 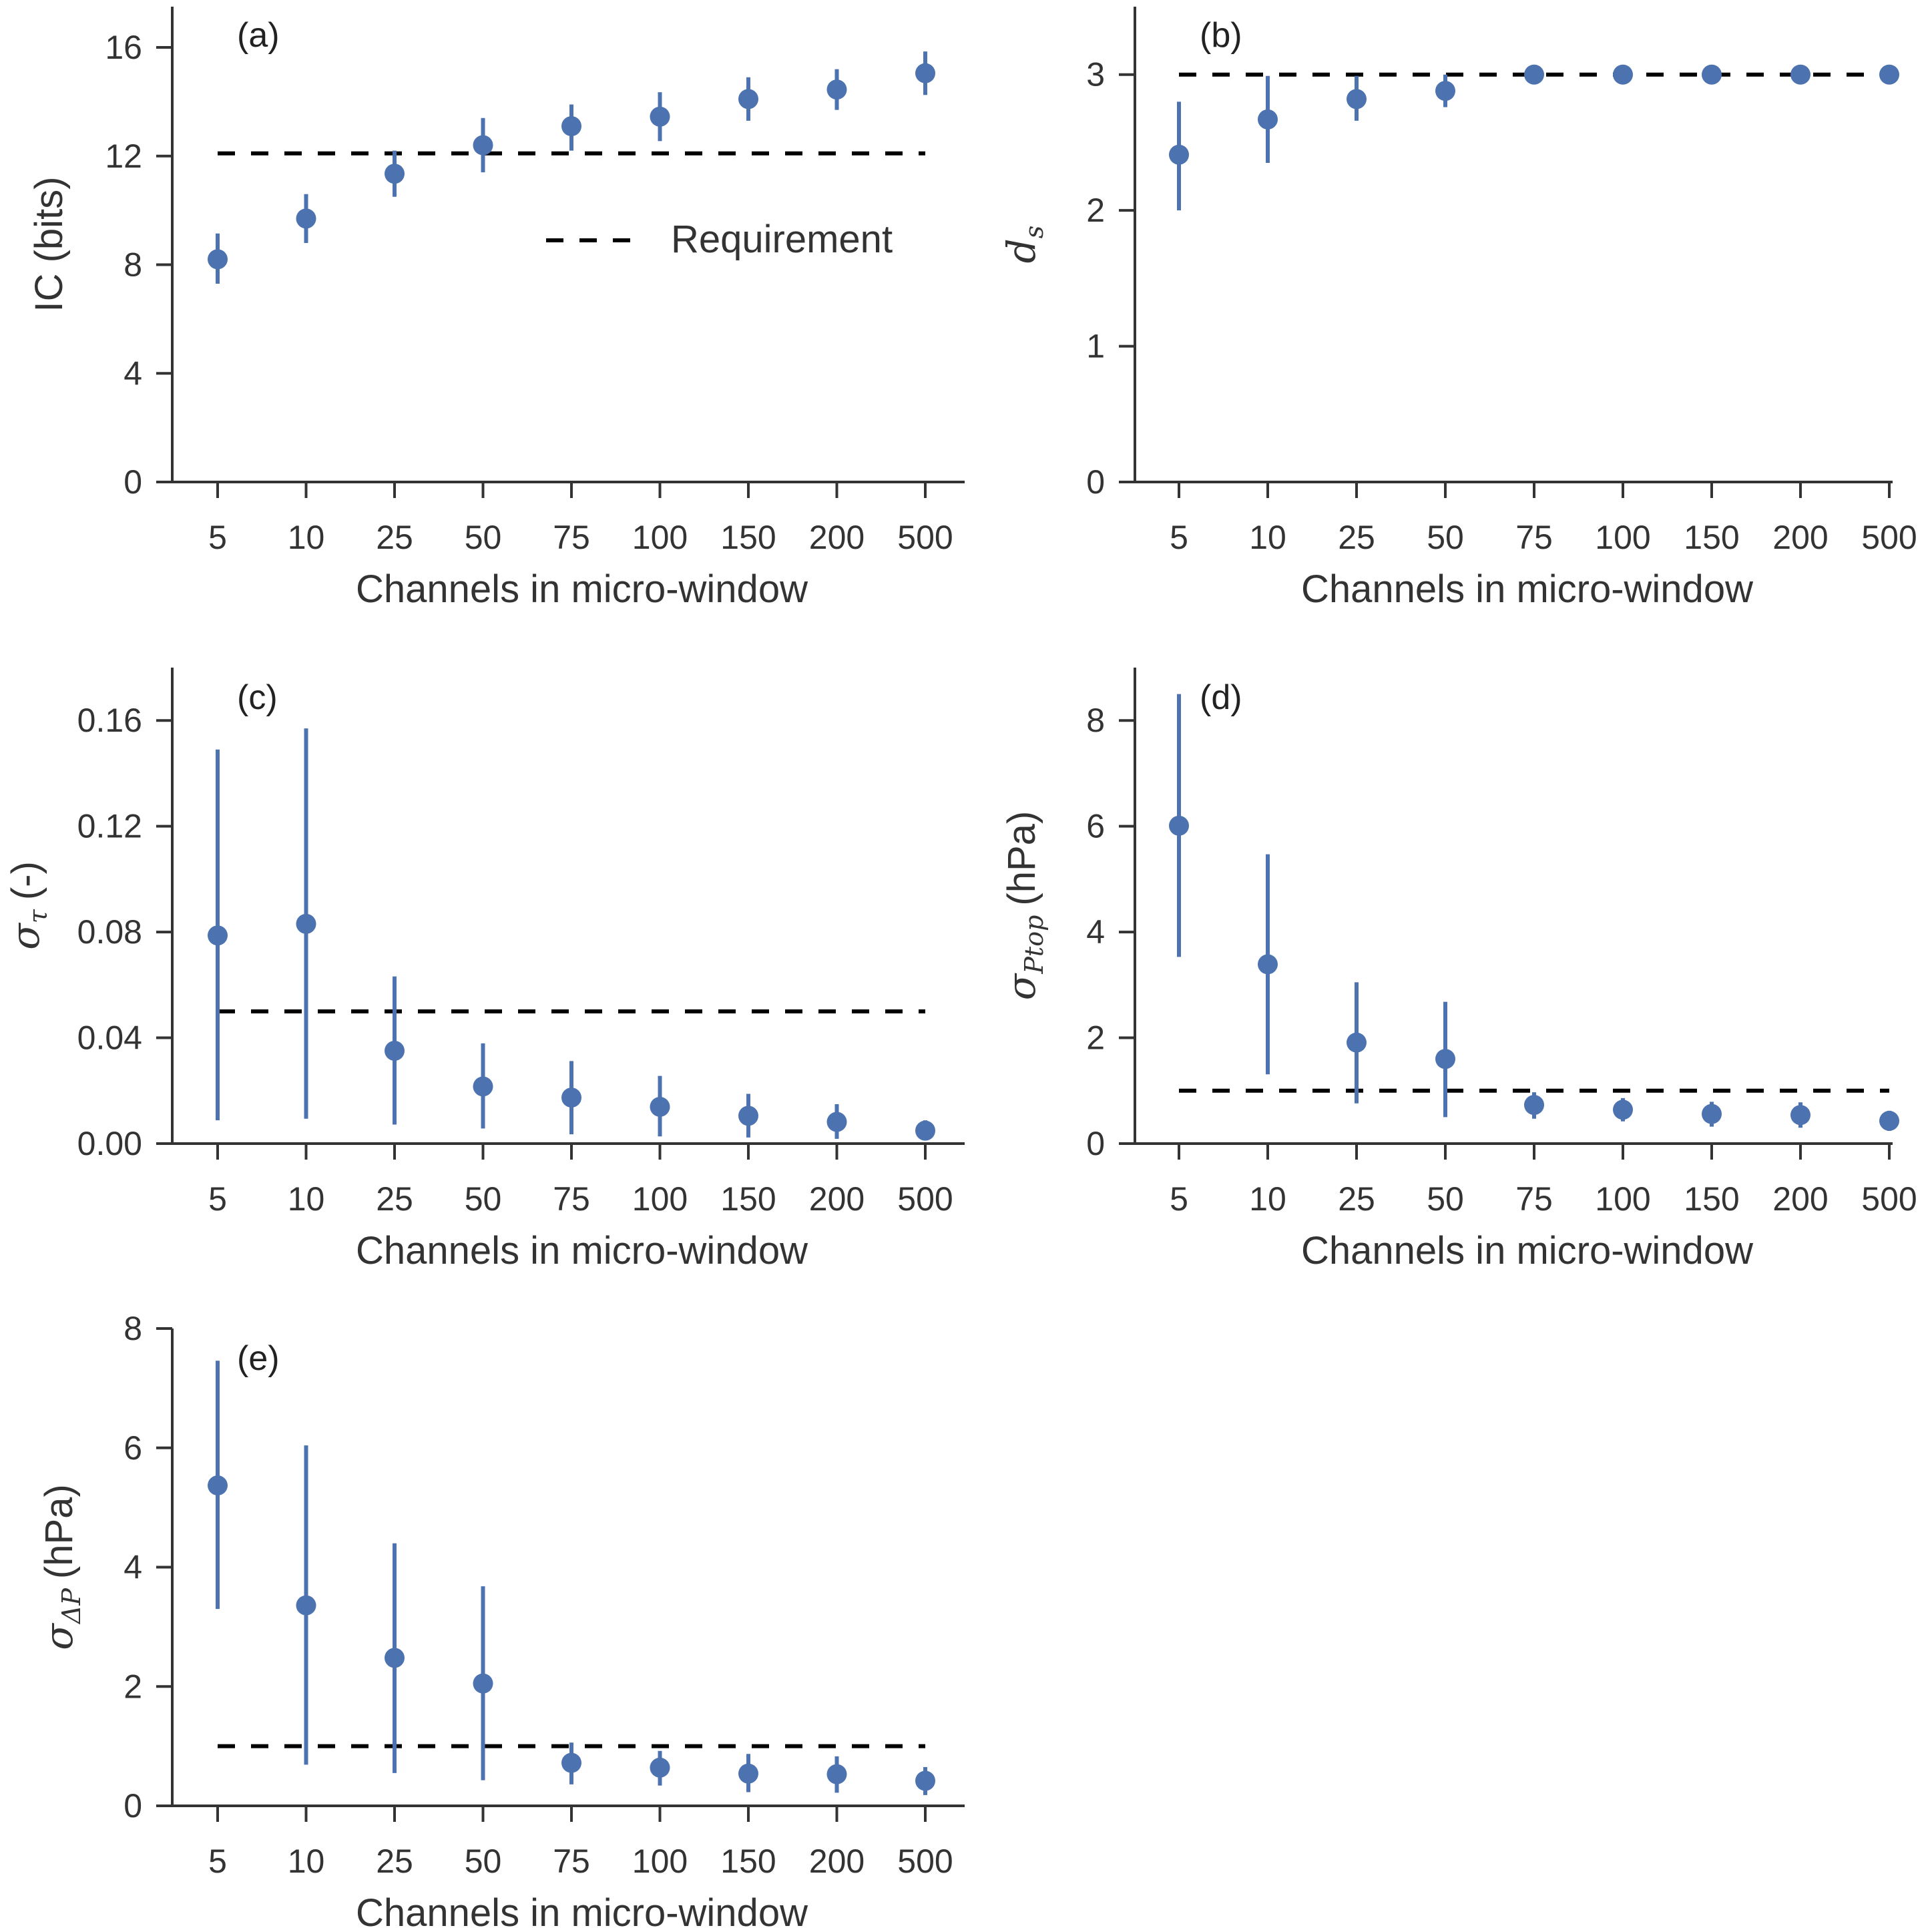 I want to click on y-tick-label: 0.08, so click(x=109, y=932).